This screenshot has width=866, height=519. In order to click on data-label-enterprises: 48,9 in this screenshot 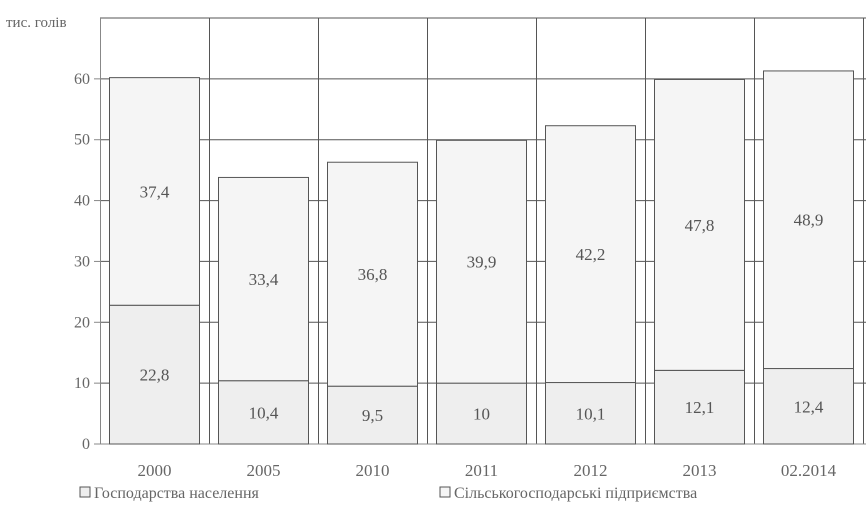, I will do `click(809, 220)`.